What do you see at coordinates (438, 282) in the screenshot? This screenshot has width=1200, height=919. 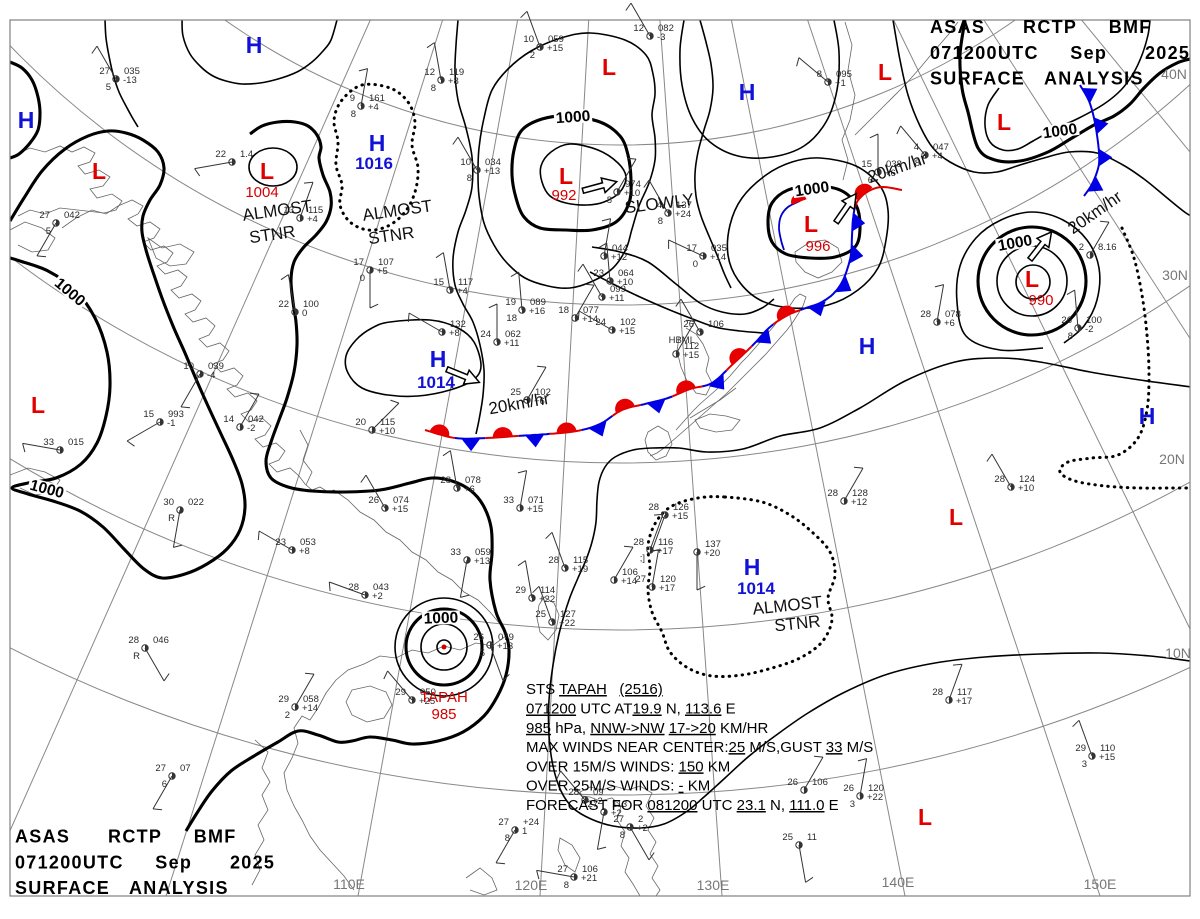 I see `svg-text: 15` at bounding box center [438, 282].